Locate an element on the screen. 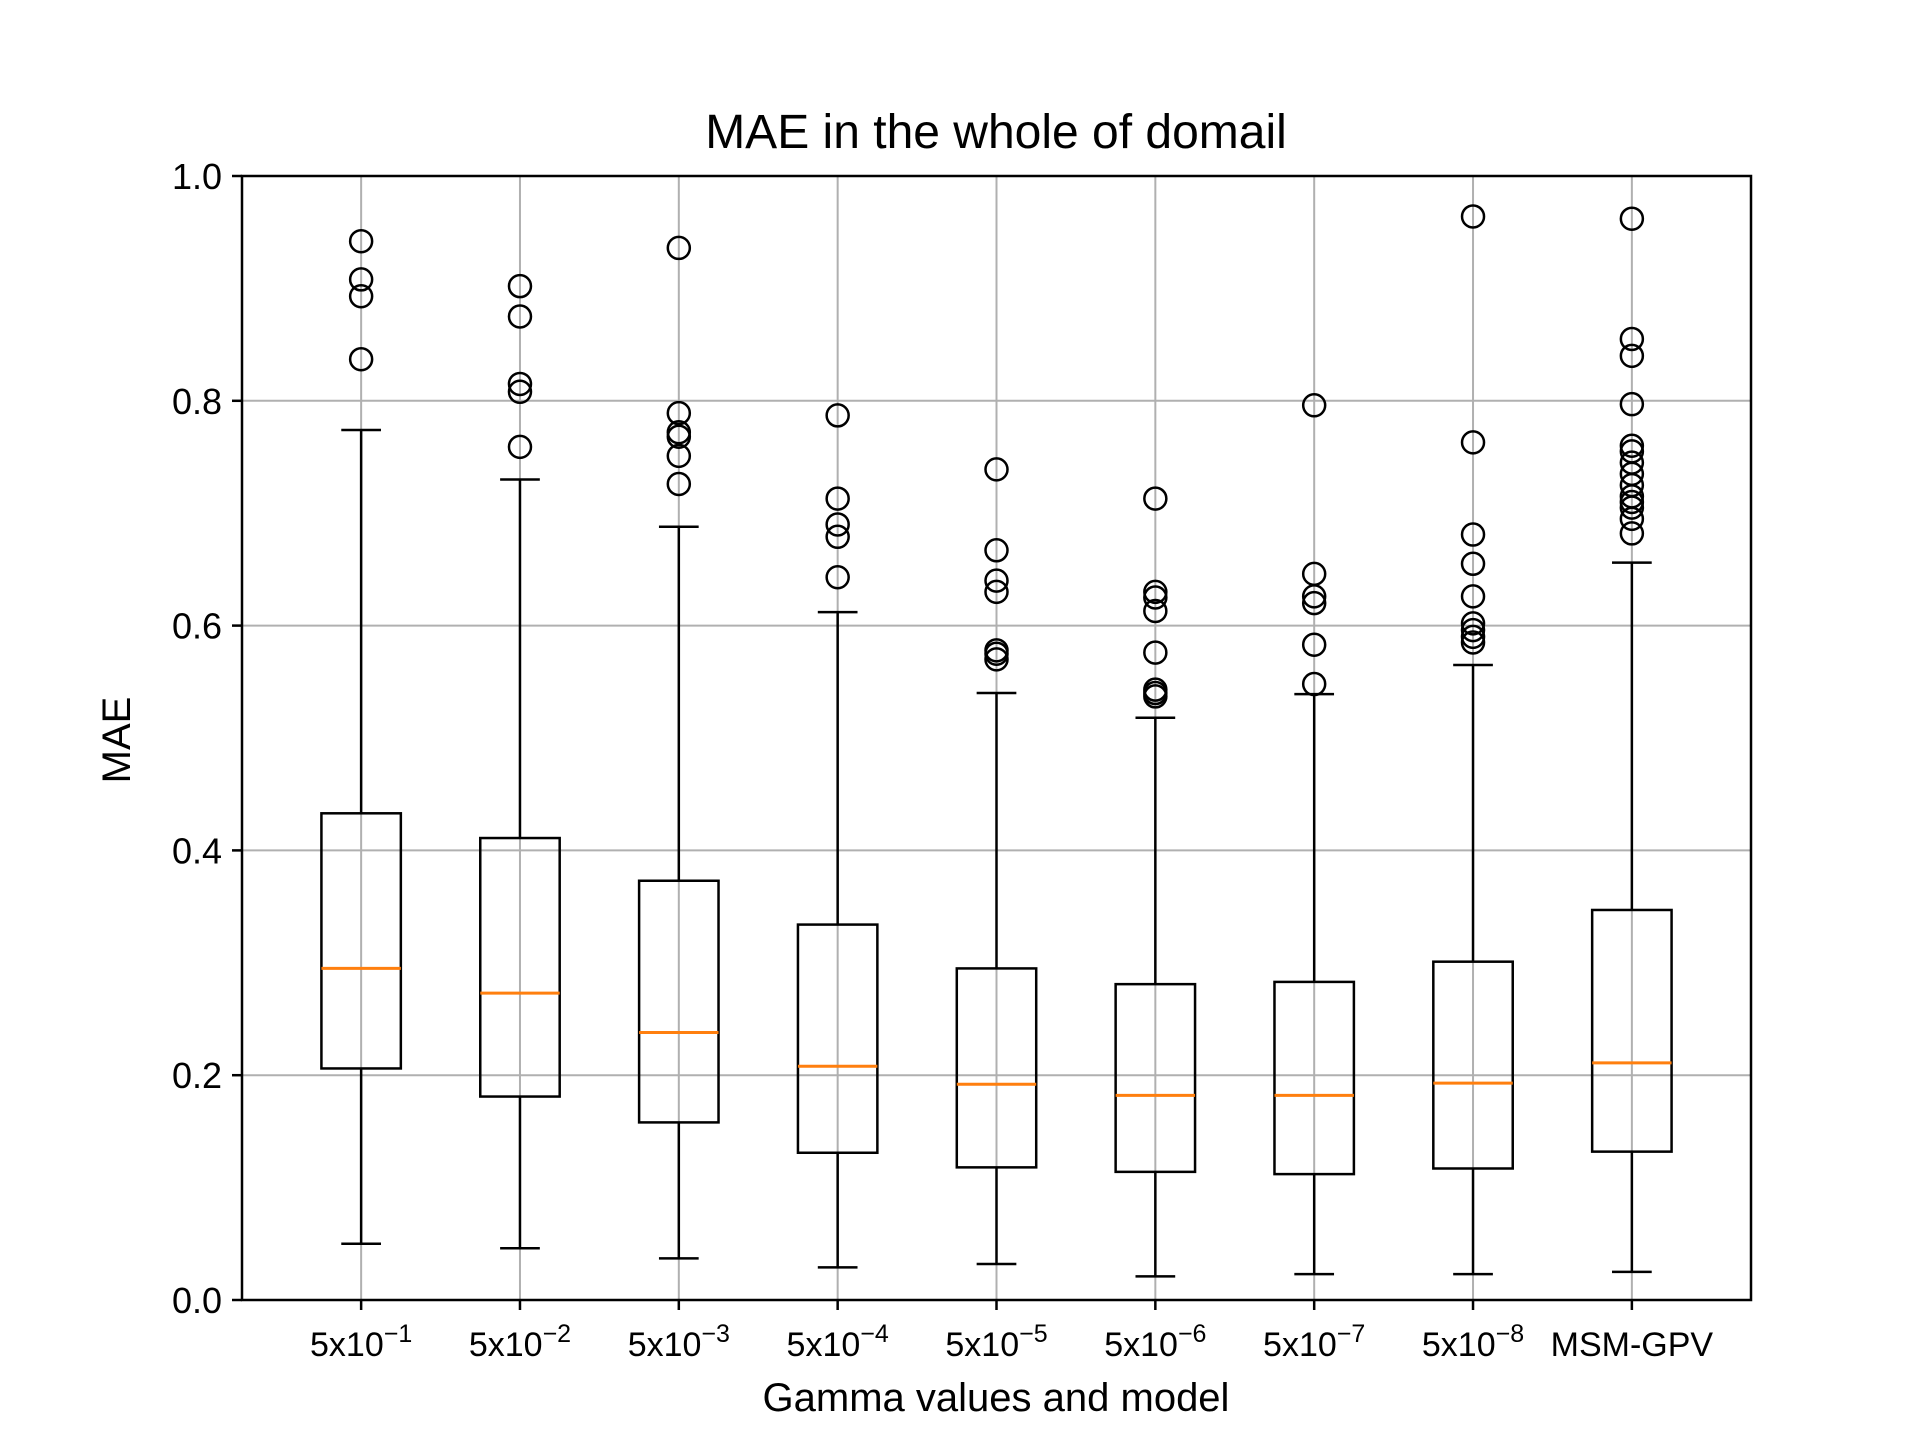  x-tick-label: MSM-GPV is located at coordinates (1632, 1345).